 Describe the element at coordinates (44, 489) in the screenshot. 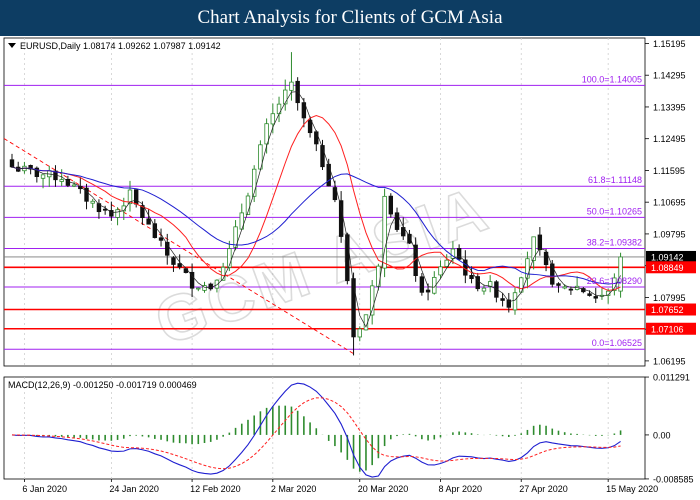

I see `x-tick-label: 6 Jan 2020` at that location.